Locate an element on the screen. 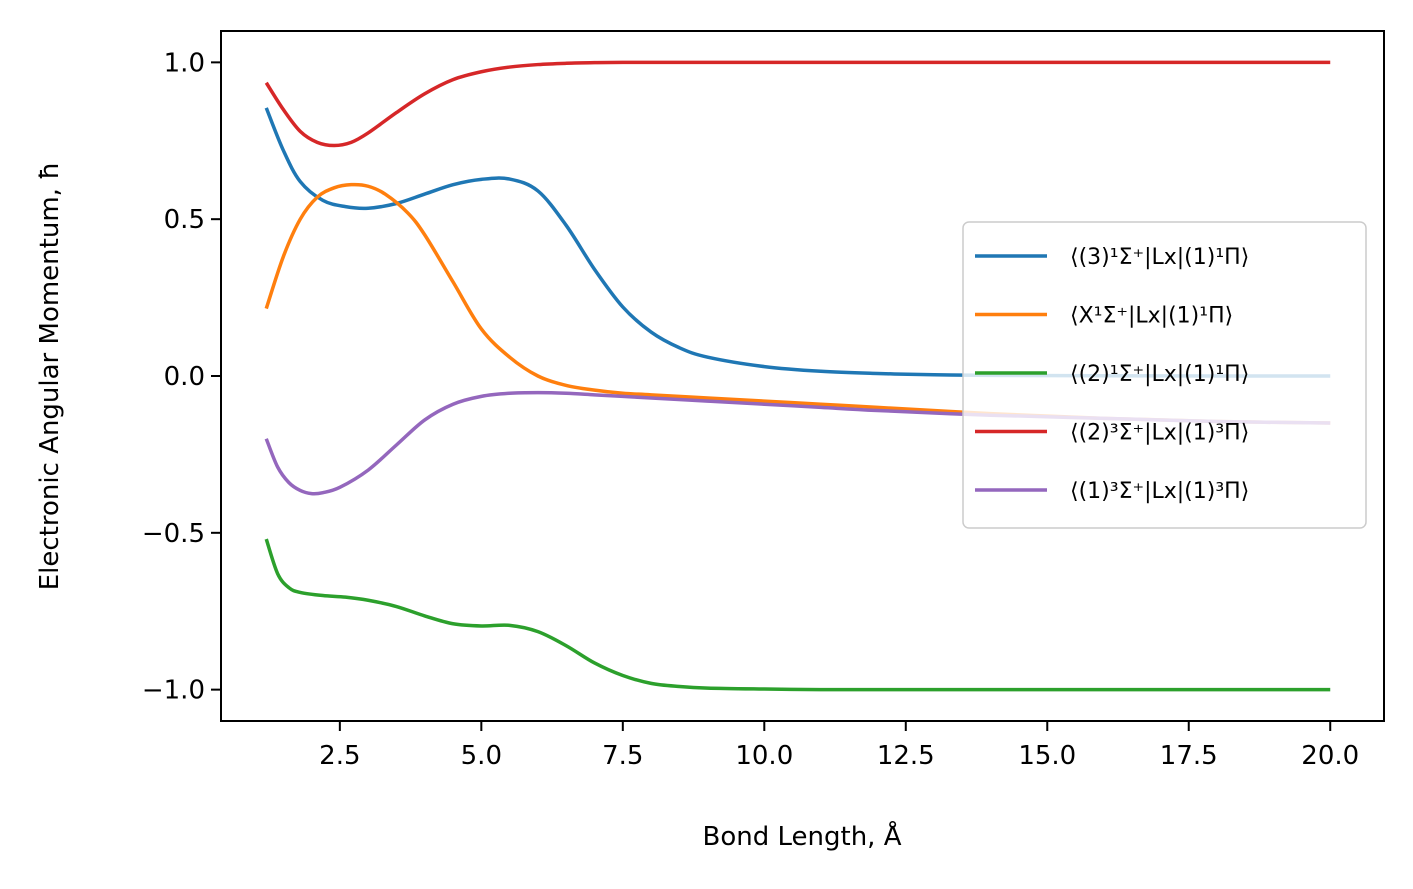  x-tick-label: 5.0 is located at coordinates (481, 756).